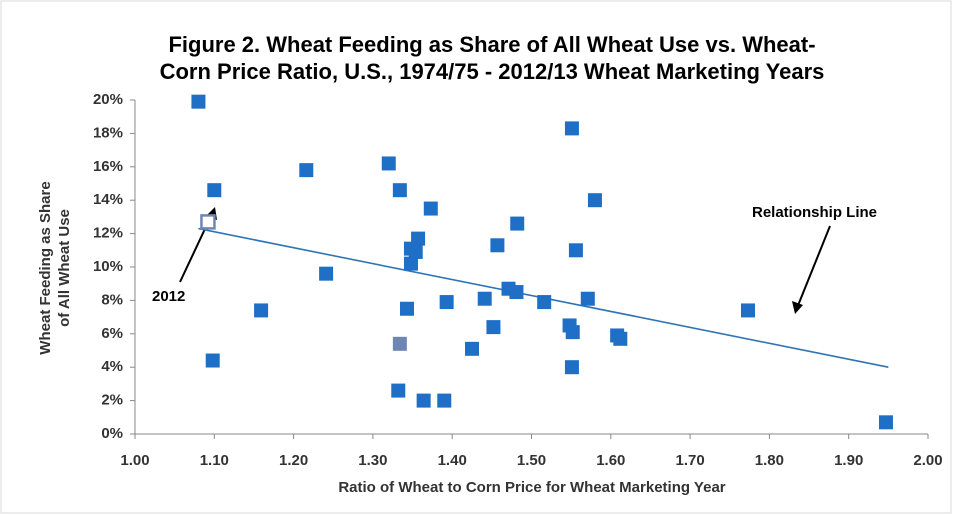 This screenshot has height=516, width=954. I want to click on x-tick-label: 1.30, so click(372, 460).